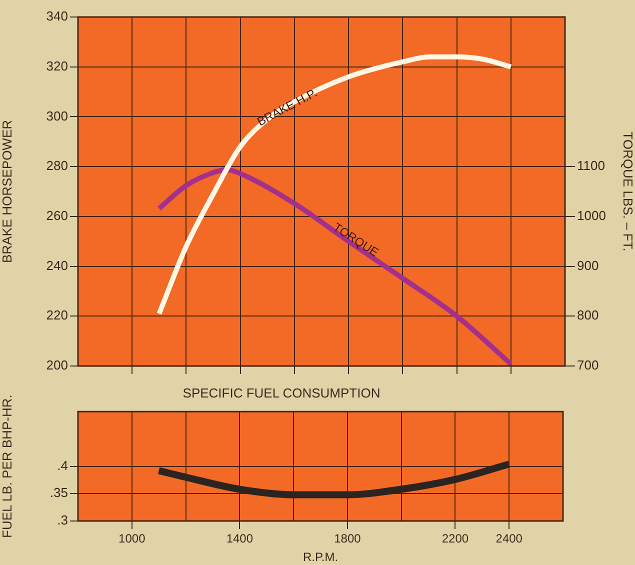  What do you see at coordinates (627, 192) in the screenshot?
I see `y2-axis-title: TORQUE LBS. – FT.` at bounding box center [627, 192].